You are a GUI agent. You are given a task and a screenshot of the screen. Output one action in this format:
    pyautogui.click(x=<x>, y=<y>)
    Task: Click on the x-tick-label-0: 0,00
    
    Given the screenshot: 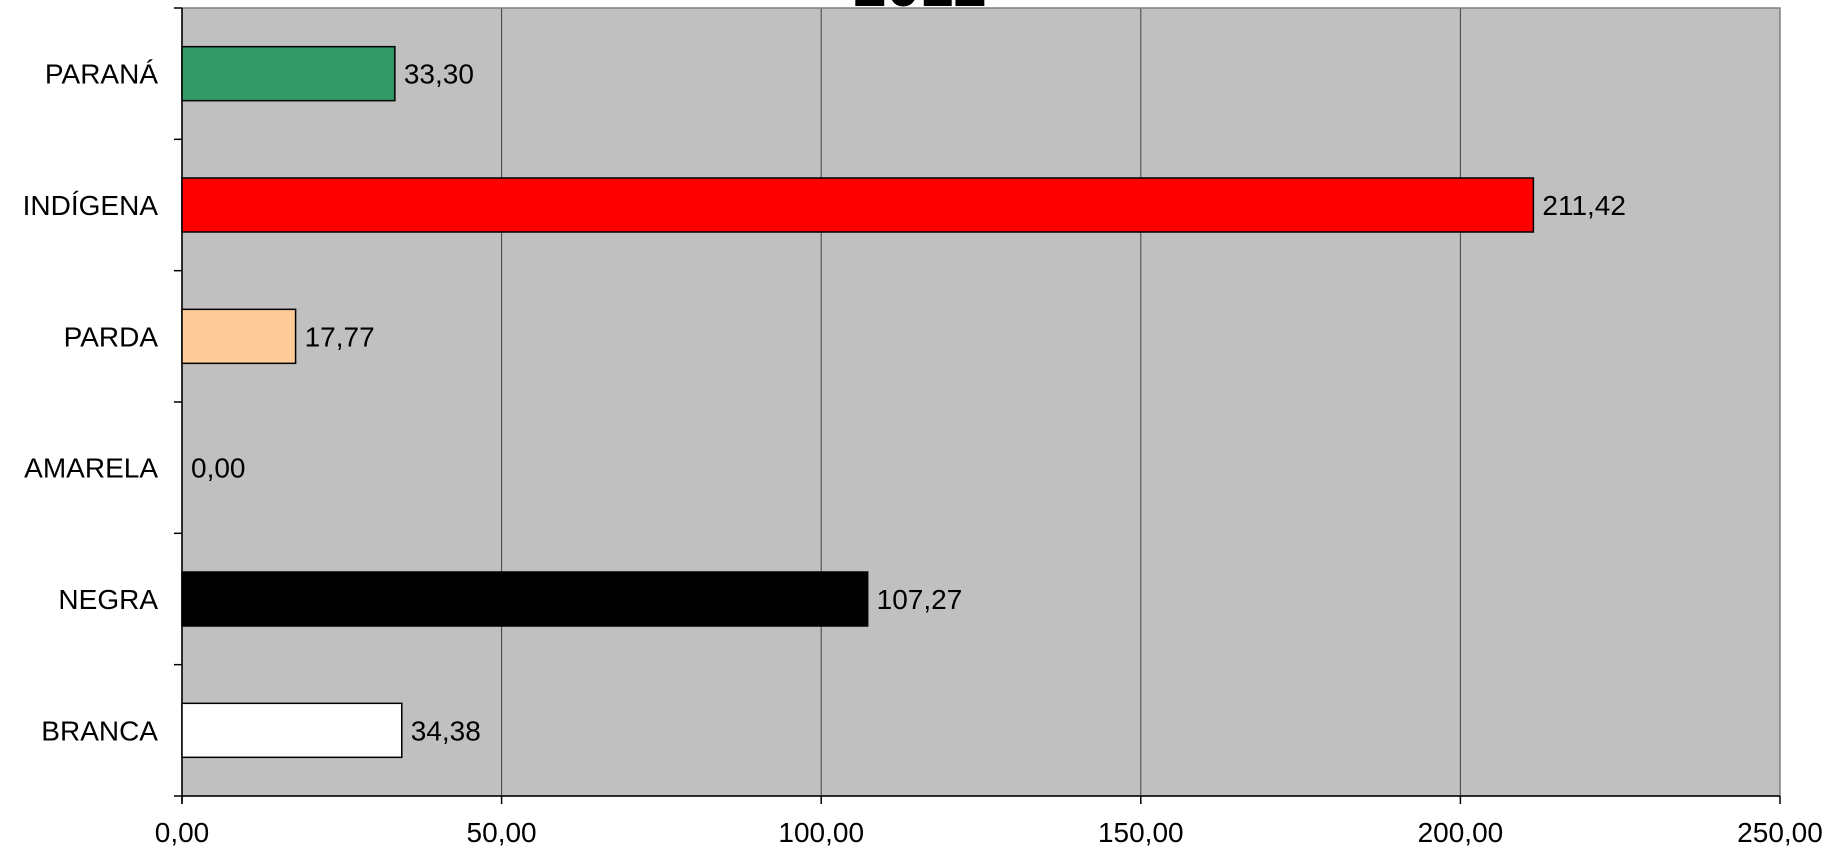 What is the action you would take?
    pyautogui.click(x=182, y=832)
    